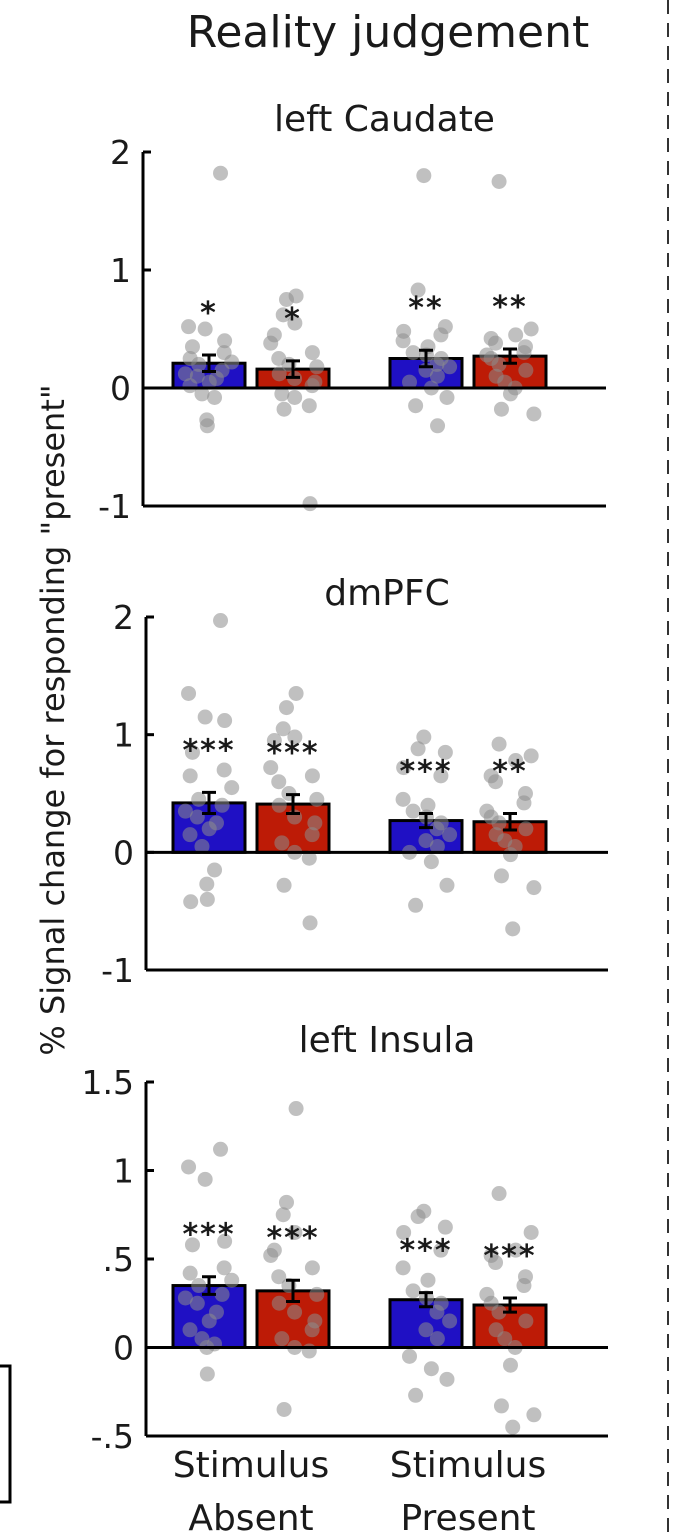  I want to click on y-axis-label: % Signal change for responding "present", so click(53, 719).